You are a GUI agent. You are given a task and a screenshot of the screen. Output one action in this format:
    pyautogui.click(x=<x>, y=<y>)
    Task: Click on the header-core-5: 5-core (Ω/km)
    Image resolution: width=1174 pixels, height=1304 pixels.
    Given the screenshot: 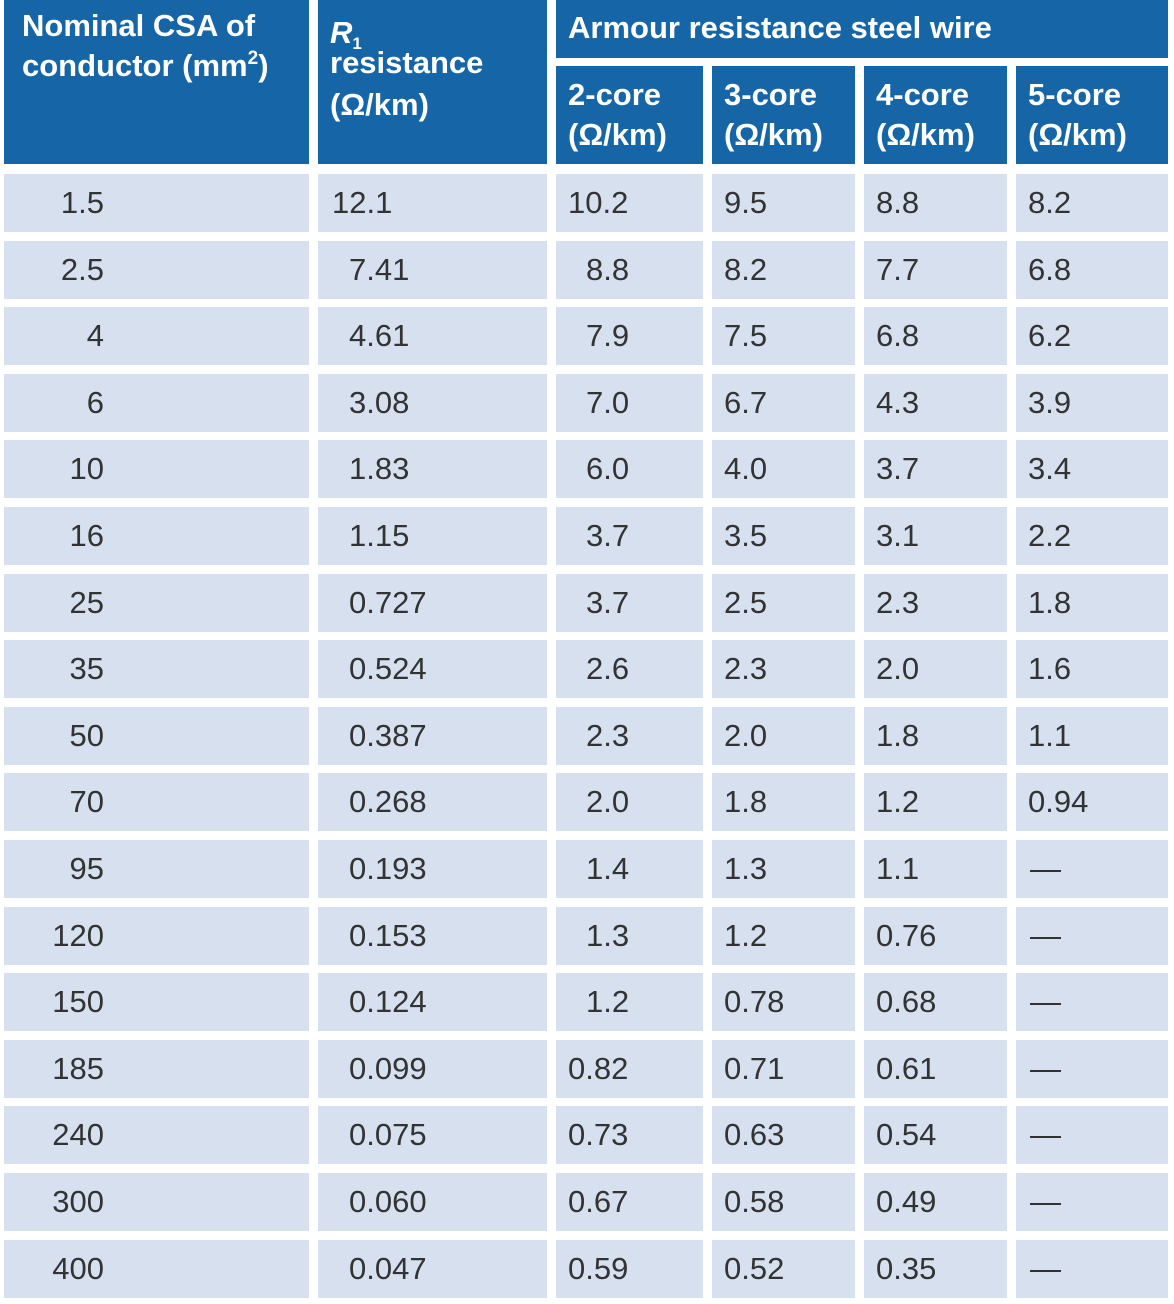 What is the action you would take?
    pyautogui.click(x=1092, y=115)
    